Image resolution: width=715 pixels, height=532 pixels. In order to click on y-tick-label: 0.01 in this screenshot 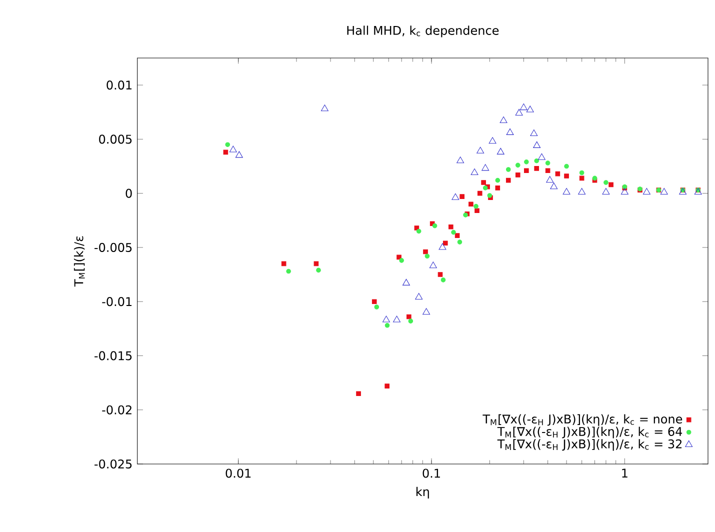, I will do `click(119, 85)`.